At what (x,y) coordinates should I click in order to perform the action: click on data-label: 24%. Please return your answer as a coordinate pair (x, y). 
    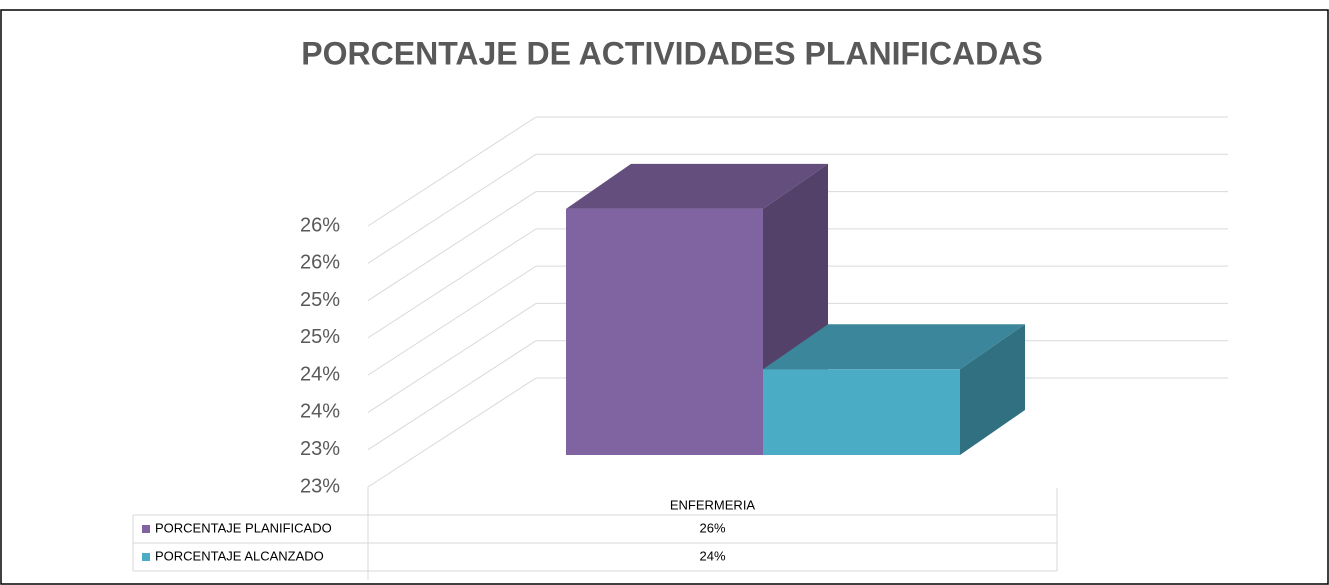
    Looking at the image, I should click on (712, 555).